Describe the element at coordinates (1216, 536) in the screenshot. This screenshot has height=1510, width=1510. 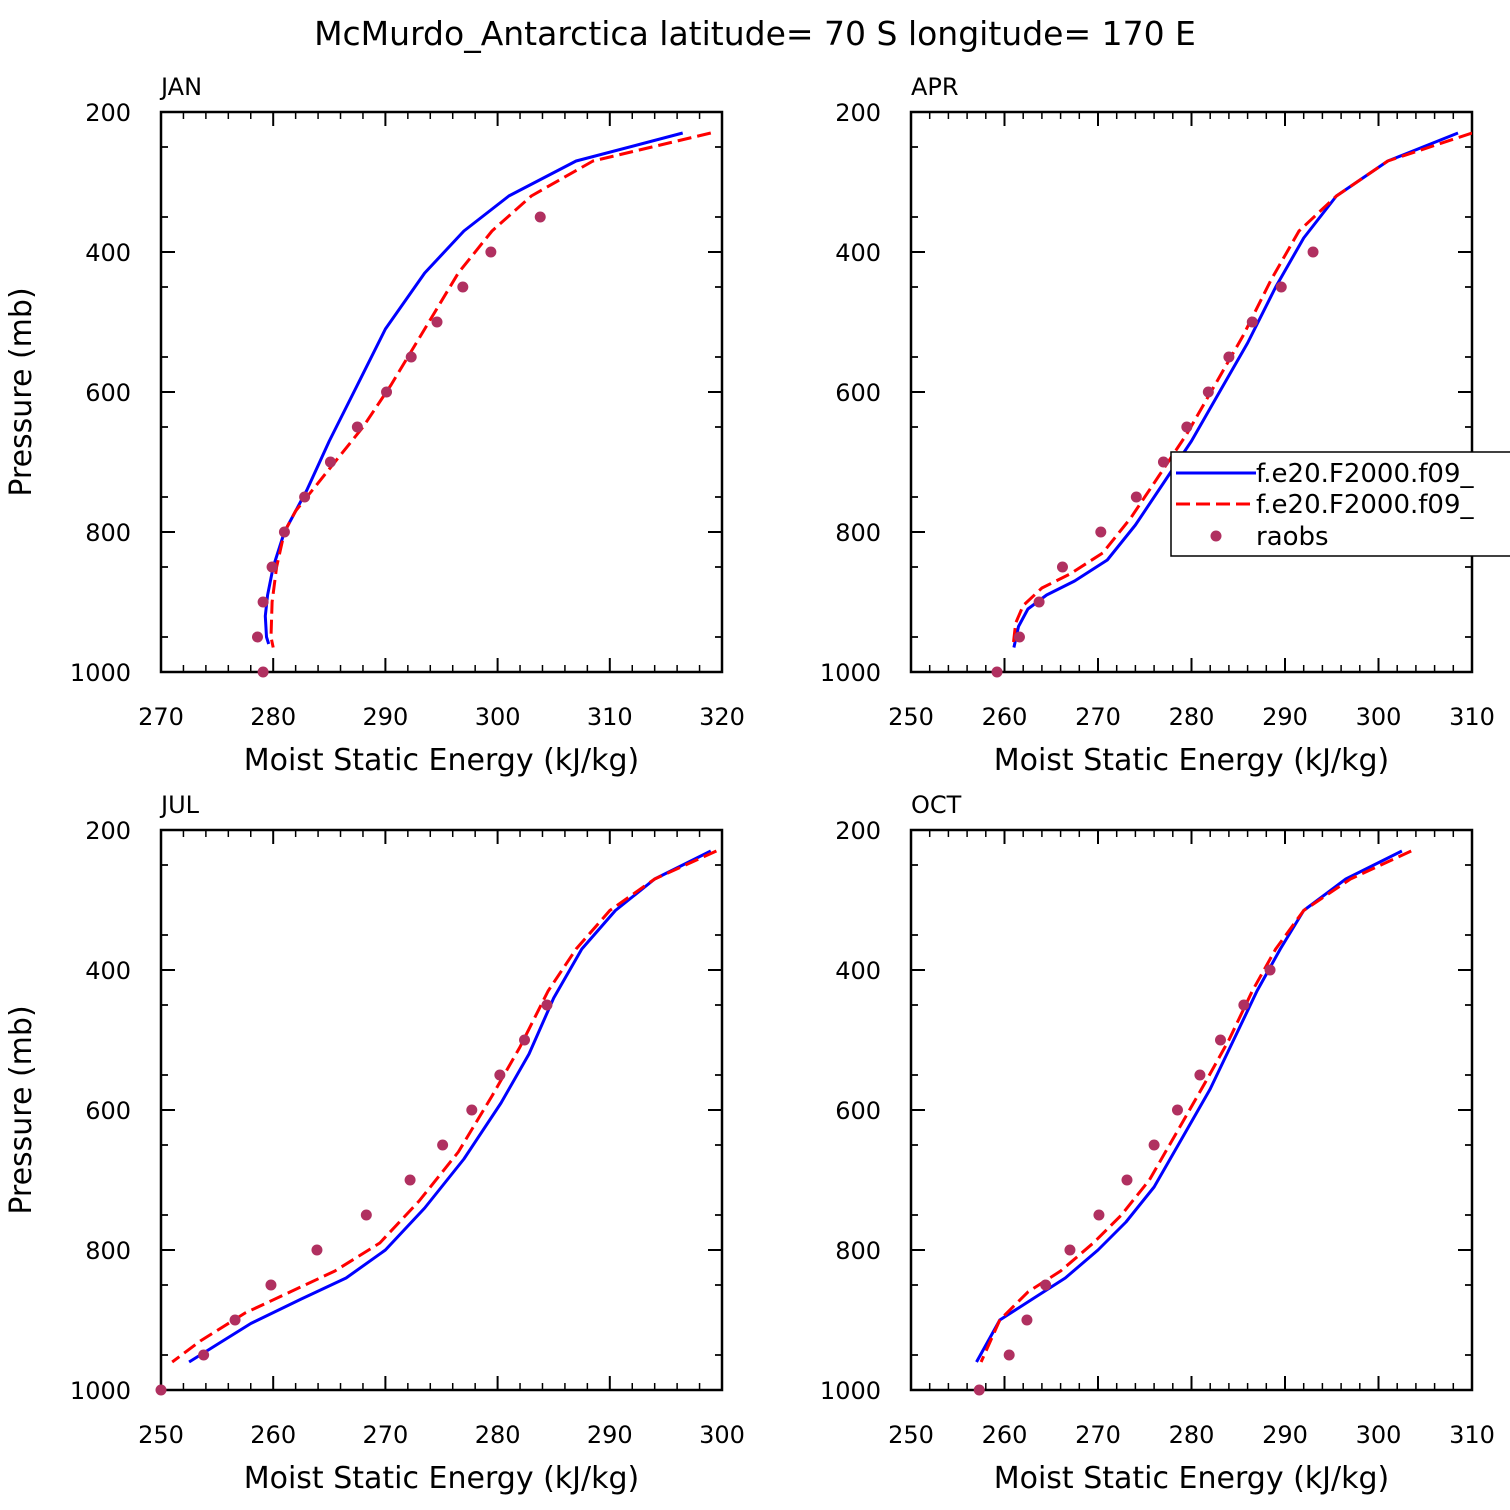
I see `legend-marker` at that location.